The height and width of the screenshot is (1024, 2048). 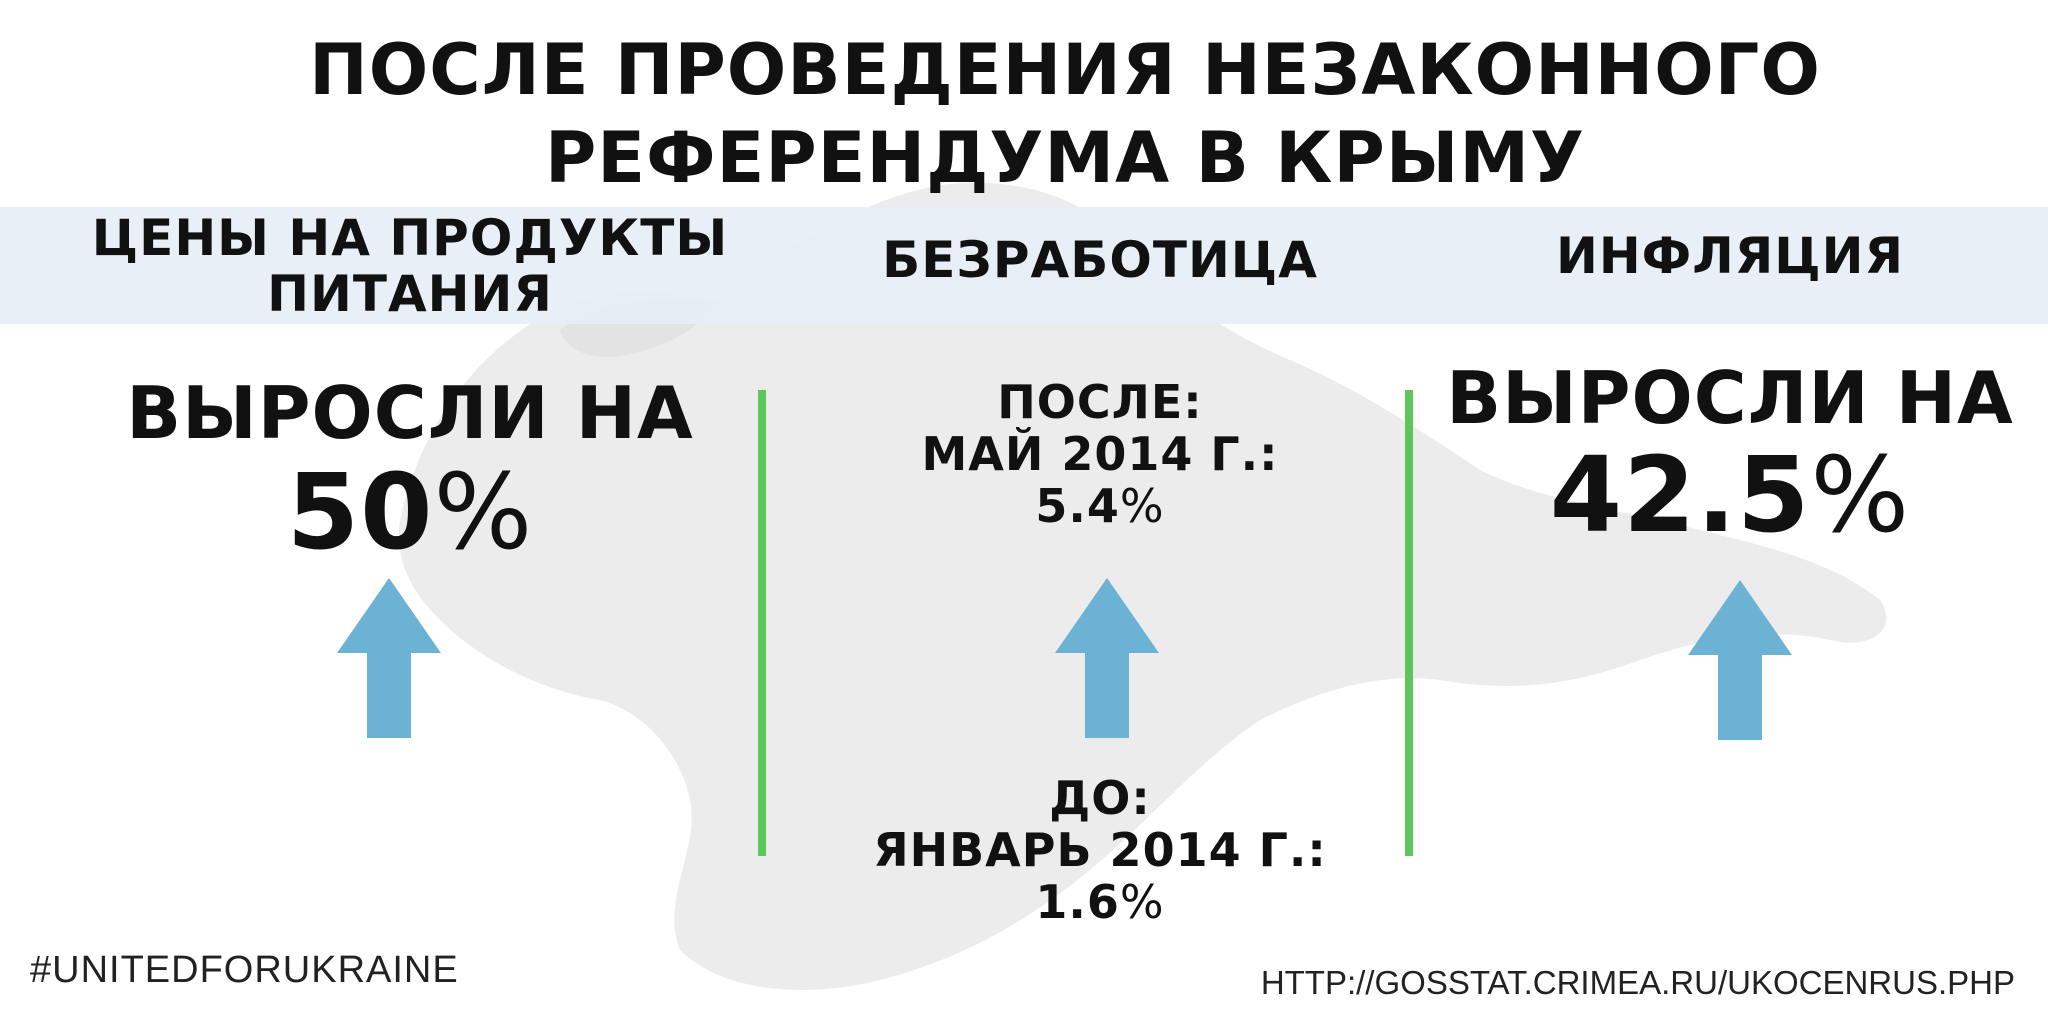 What do you see at coordinates (1680, 495) in the screenshot?
I see `inflation-number: 42.5` at bounding box center [1680, 495].